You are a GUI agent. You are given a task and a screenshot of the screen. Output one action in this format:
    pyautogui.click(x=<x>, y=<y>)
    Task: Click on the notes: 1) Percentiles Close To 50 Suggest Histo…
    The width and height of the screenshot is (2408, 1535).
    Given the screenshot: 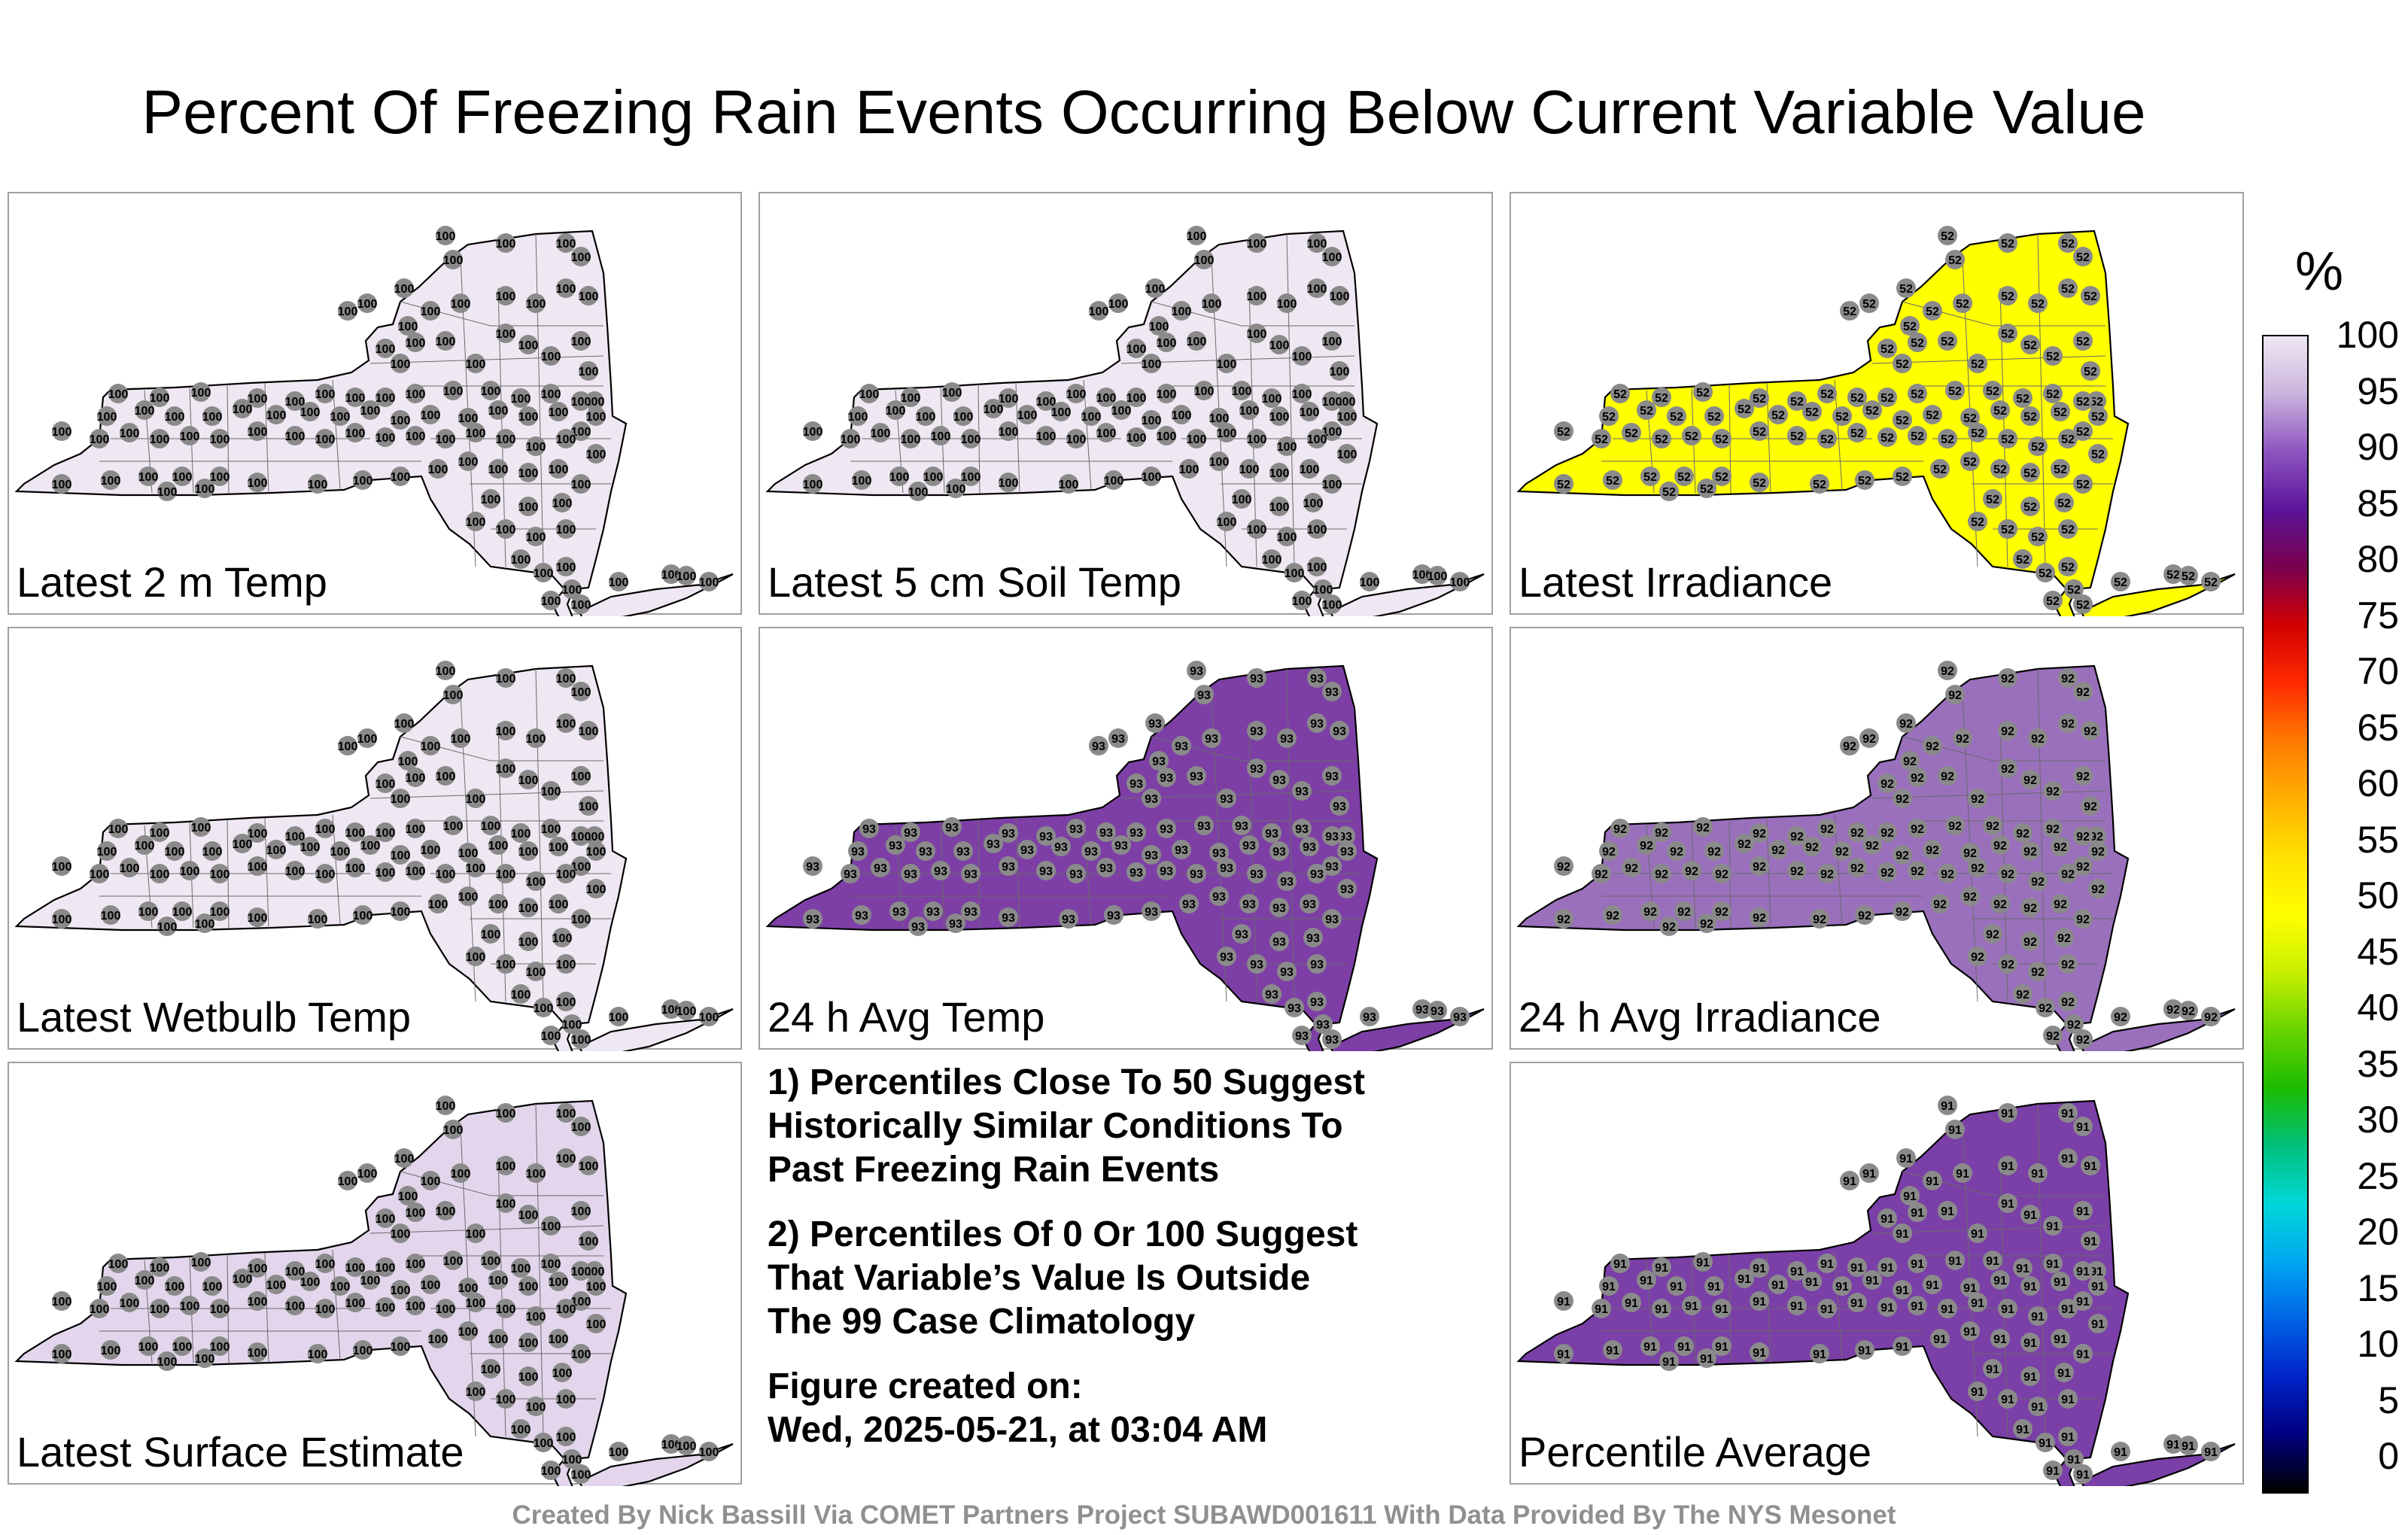 What is the action you would take?
    pyautogui.click(x=1129, y=1267)
    